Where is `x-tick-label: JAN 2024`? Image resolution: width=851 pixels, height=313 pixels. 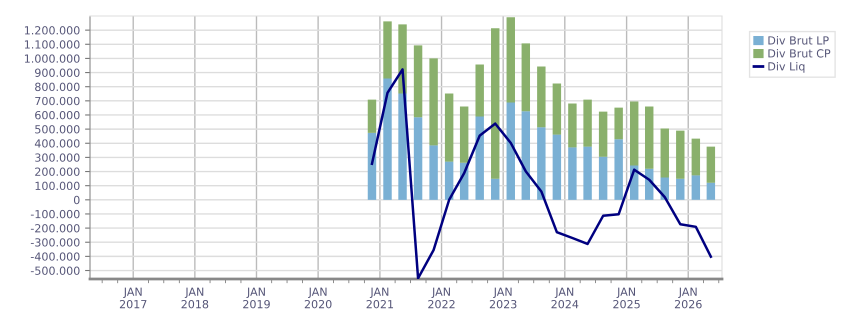
x-tick-label: JAN 2024 is located at coordinates (564, 298).